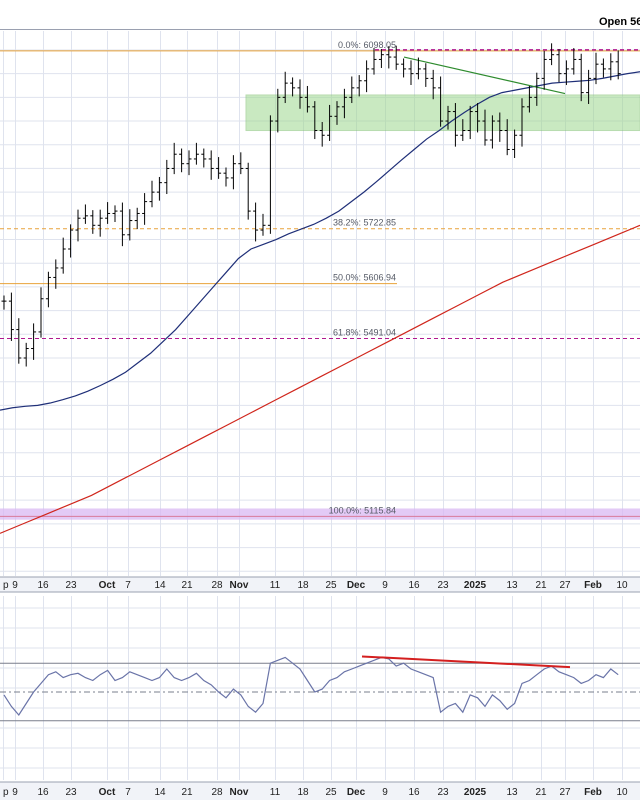 Image resolution: width=640 pixels, height=805 pixels. What do you see at coordinates (320, 15) in the screenshot?
I see `chart-header: Open 56` at bounding box center [320, 15].